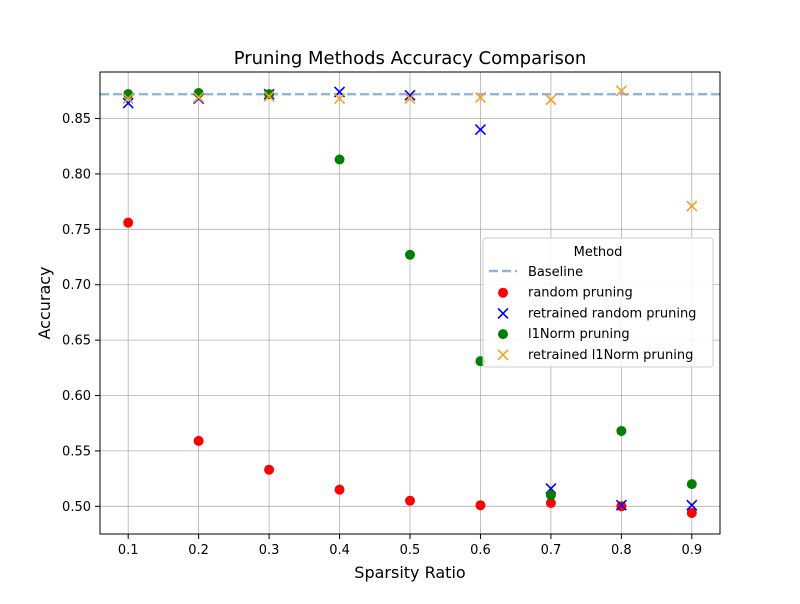 Image resolution: width=800 pixels, height=604 pixels. What do you see at coordinates (551, 550) in the screenshot?
I see `x-tick-label: 0.7` at bounding box center [551, 550].